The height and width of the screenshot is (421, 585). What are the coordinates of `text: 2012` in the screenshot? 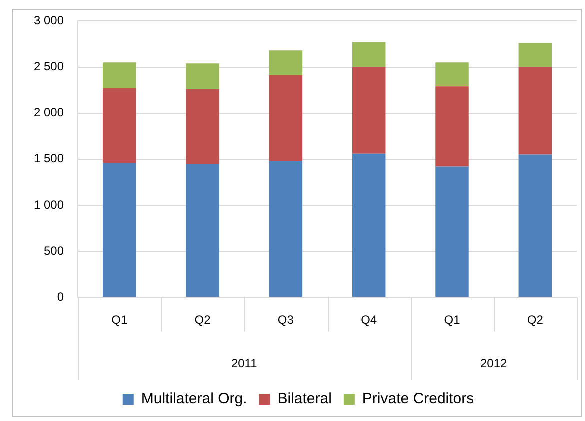 It's located at (494, 363).